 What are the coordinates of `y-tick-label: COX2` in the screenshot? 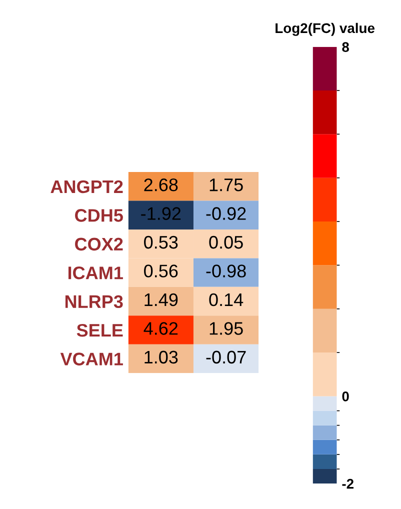 It's located at (99, 244).